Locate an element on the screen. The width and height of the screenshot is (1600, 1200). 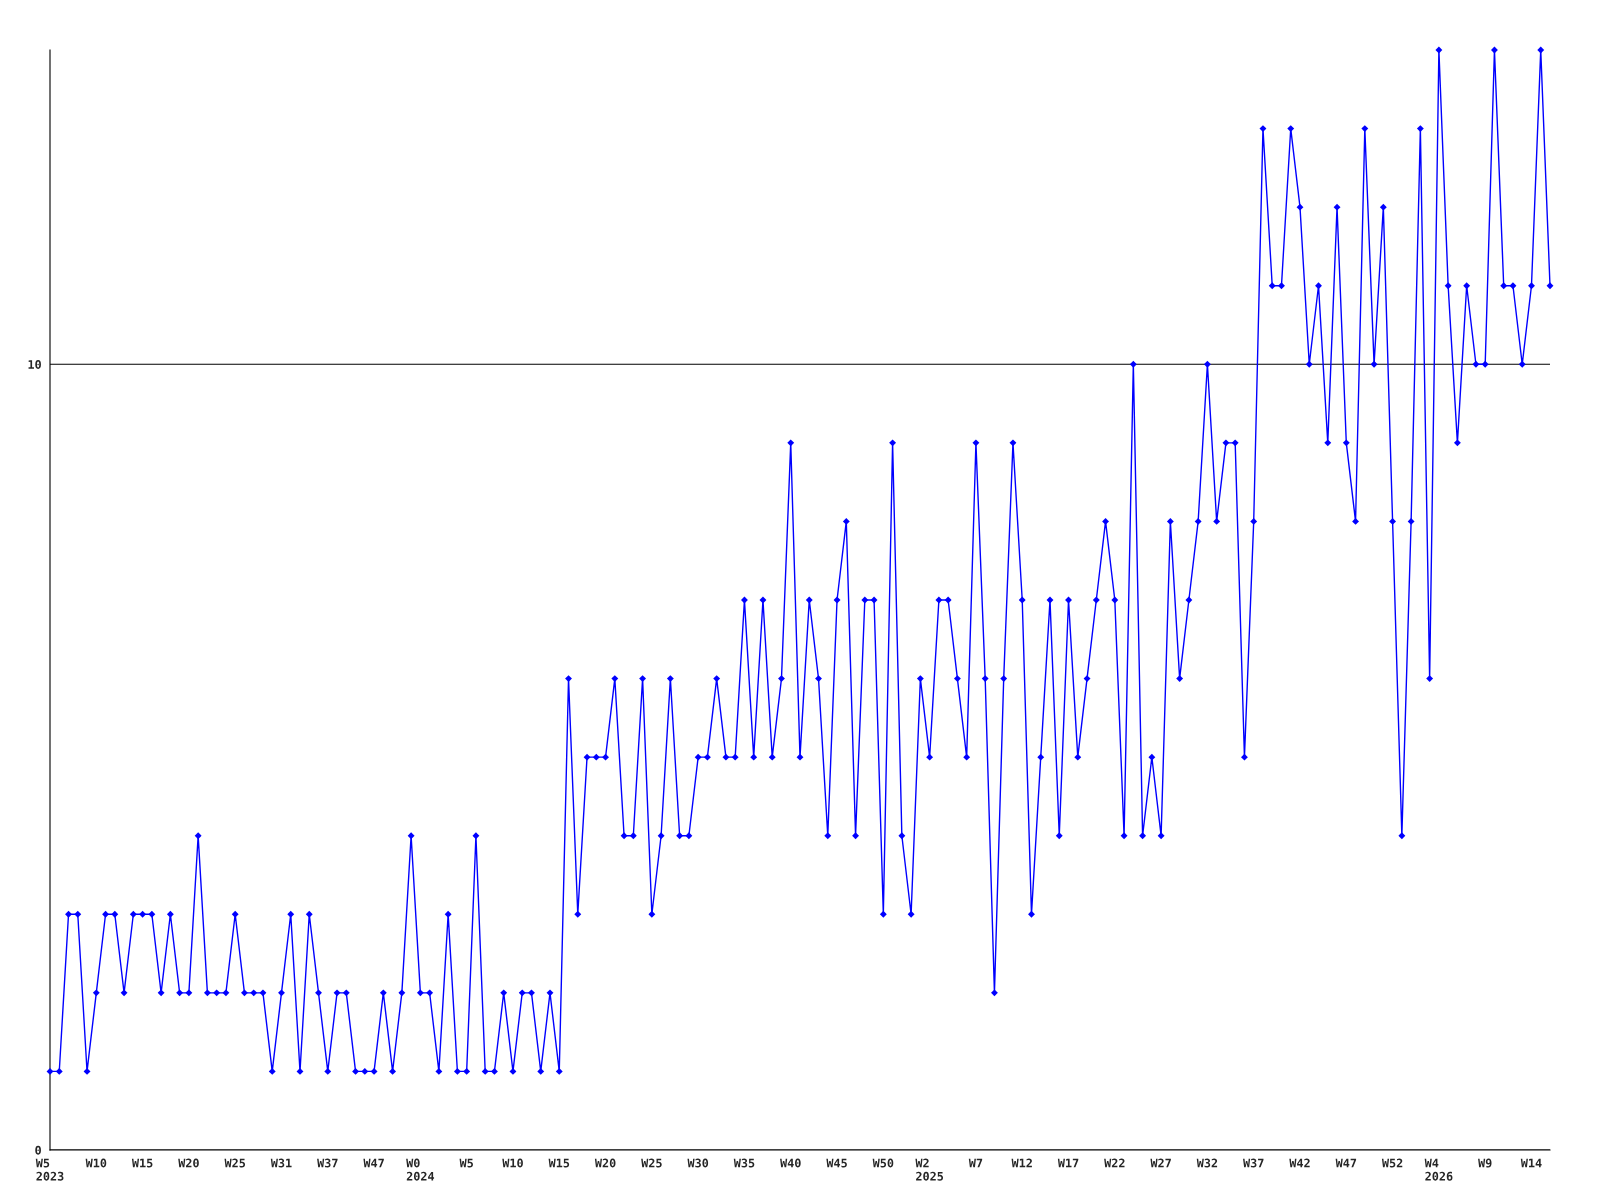
x-tick-label: W42 is located at coordinates (1299, 1163).